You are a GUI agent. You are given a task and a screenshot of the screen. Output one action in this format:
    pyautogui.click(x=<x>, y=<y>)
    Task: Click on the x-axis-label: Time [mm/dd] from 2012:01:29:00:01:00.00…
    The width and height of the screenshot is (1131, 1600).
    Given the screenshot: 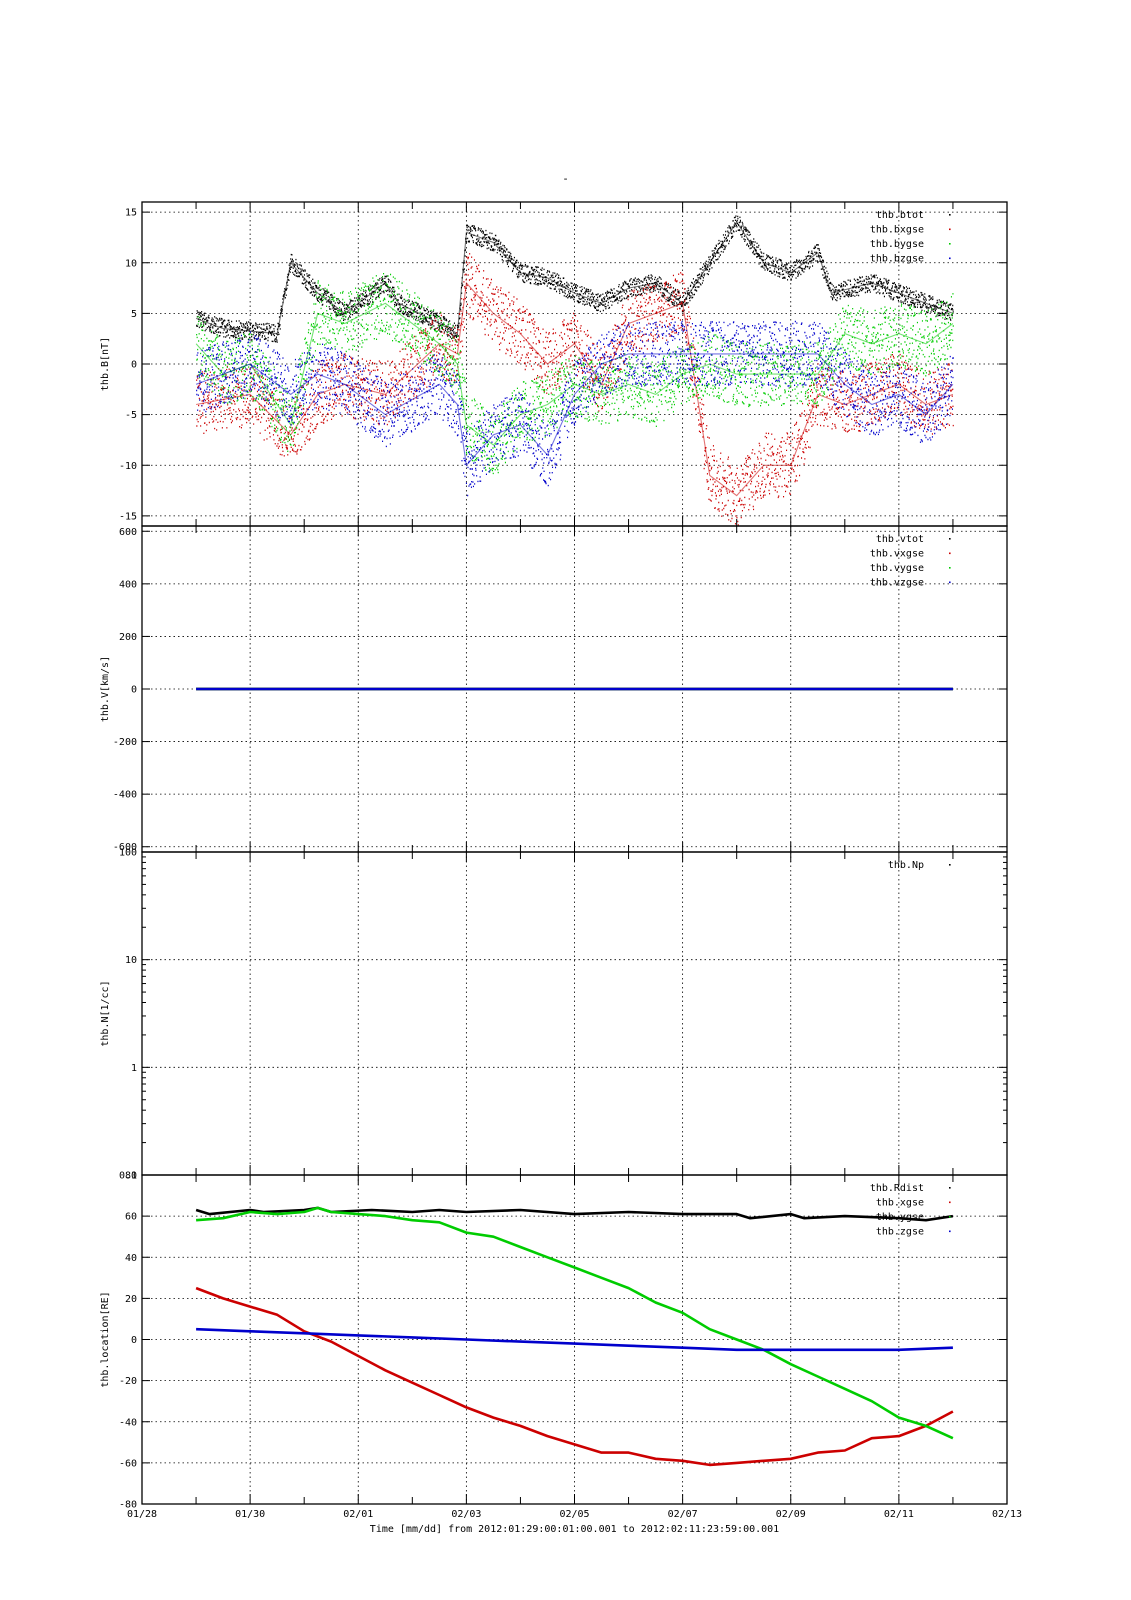 What is the action you would take?
    pyautogui.click(x=574, y=1529)
    